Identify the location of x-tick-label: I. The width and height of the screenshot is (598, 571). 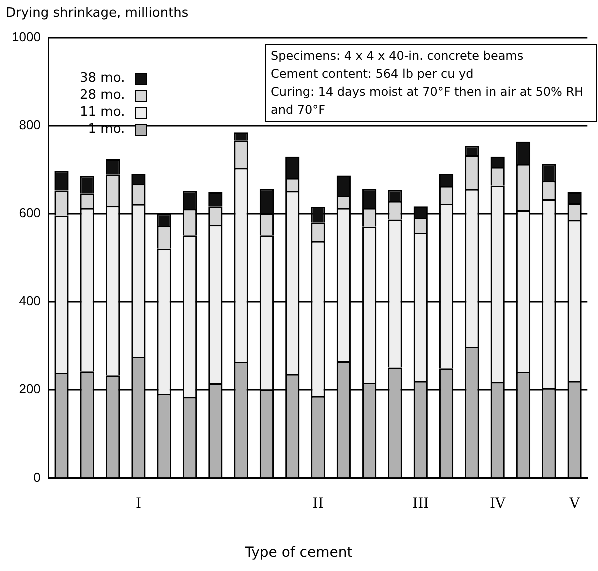
(139, 504).